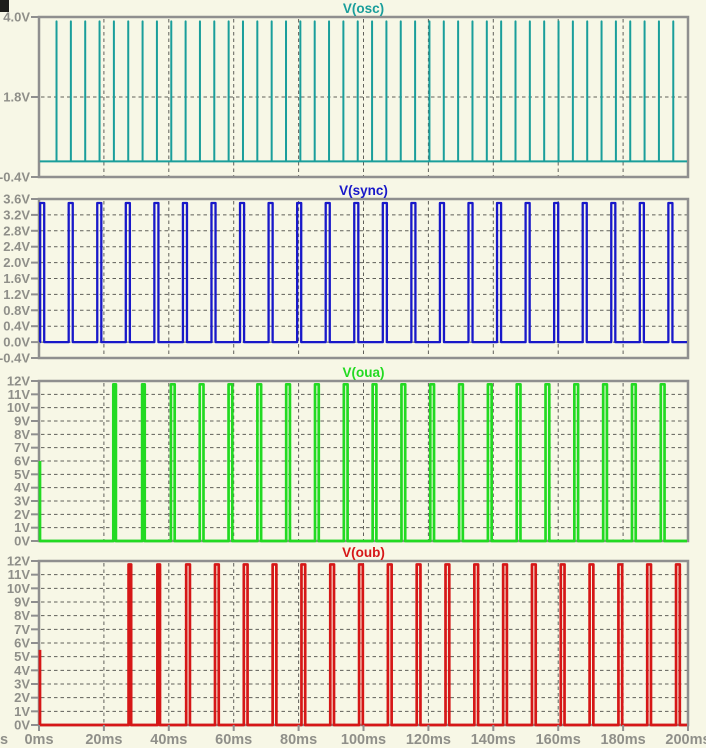 The height and width of the screenshot is (748, 706). I want to click on x-tick-label: 180ms, so click(623, 740).